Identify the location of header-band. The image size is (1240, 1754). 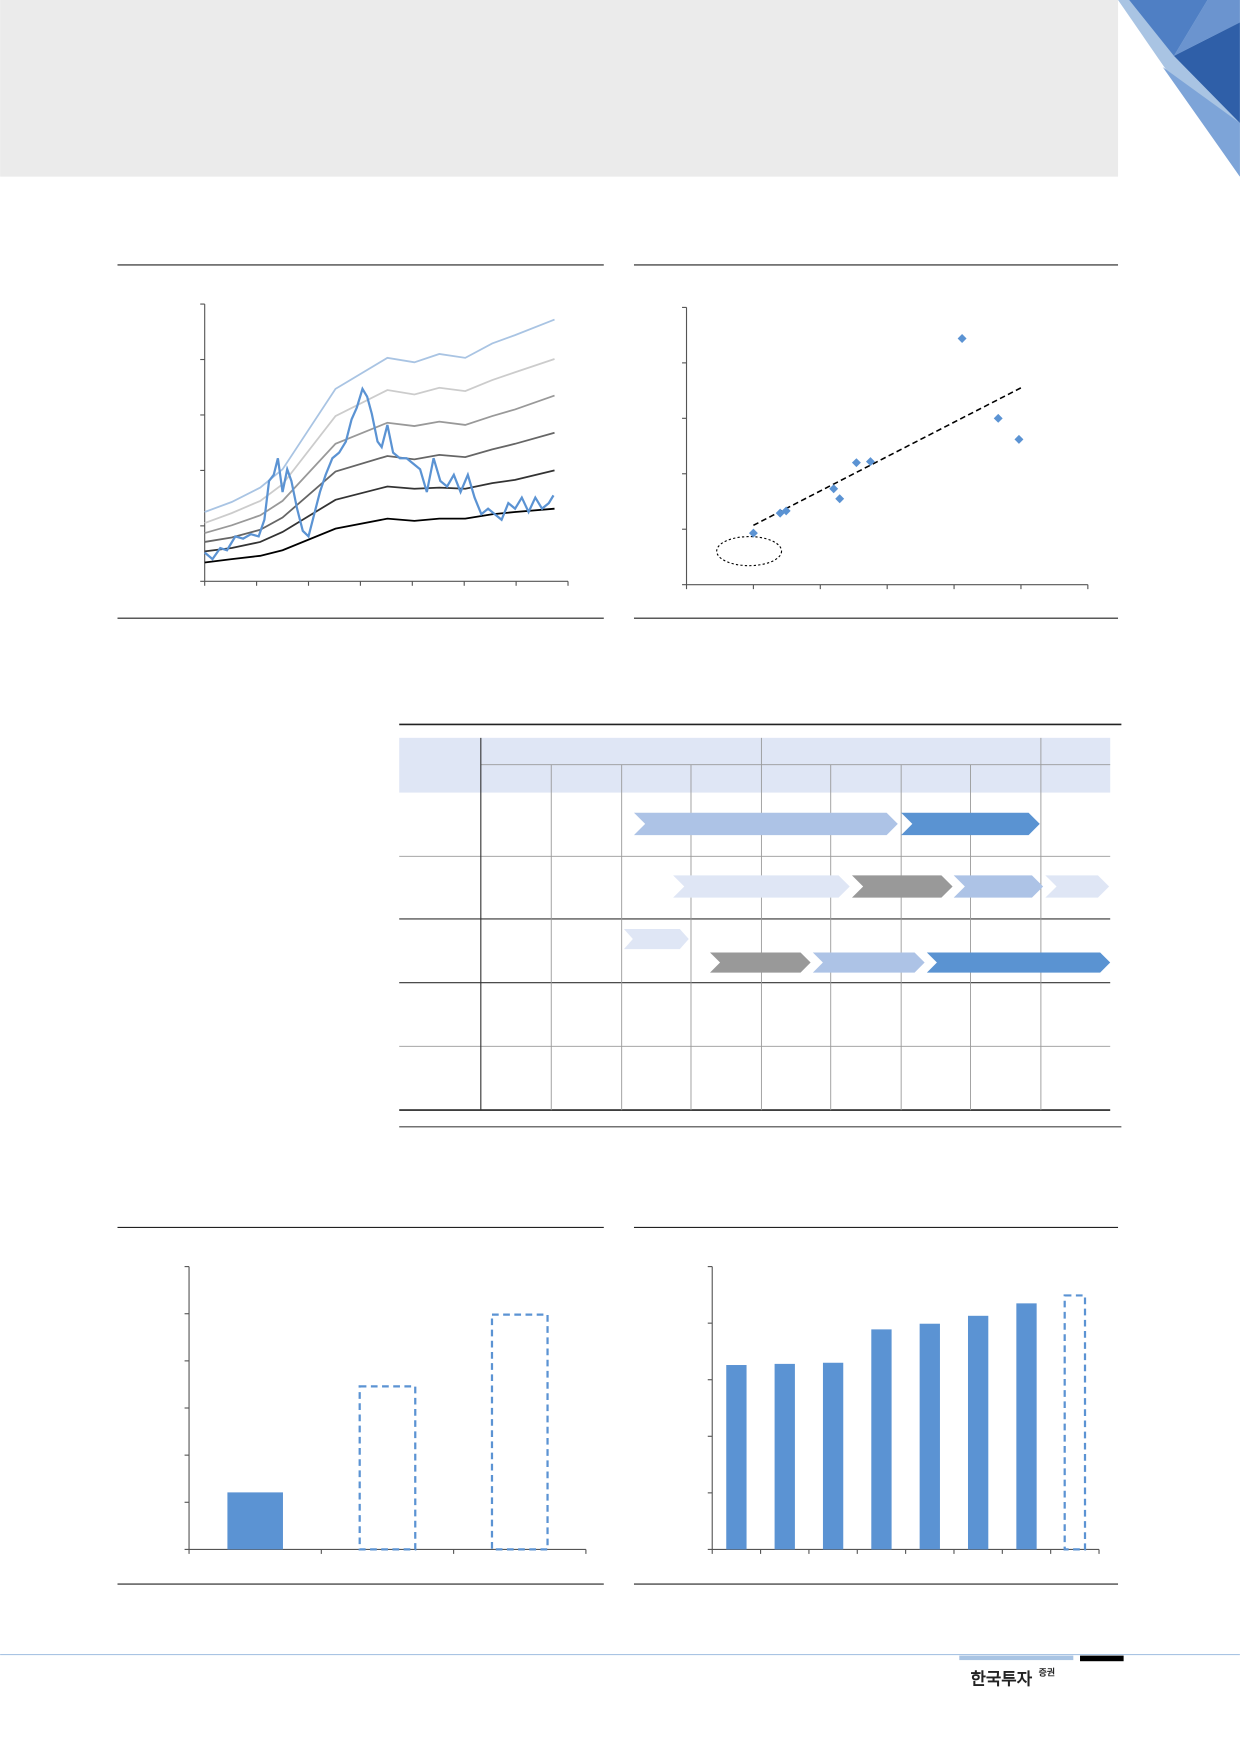
(559, 88).